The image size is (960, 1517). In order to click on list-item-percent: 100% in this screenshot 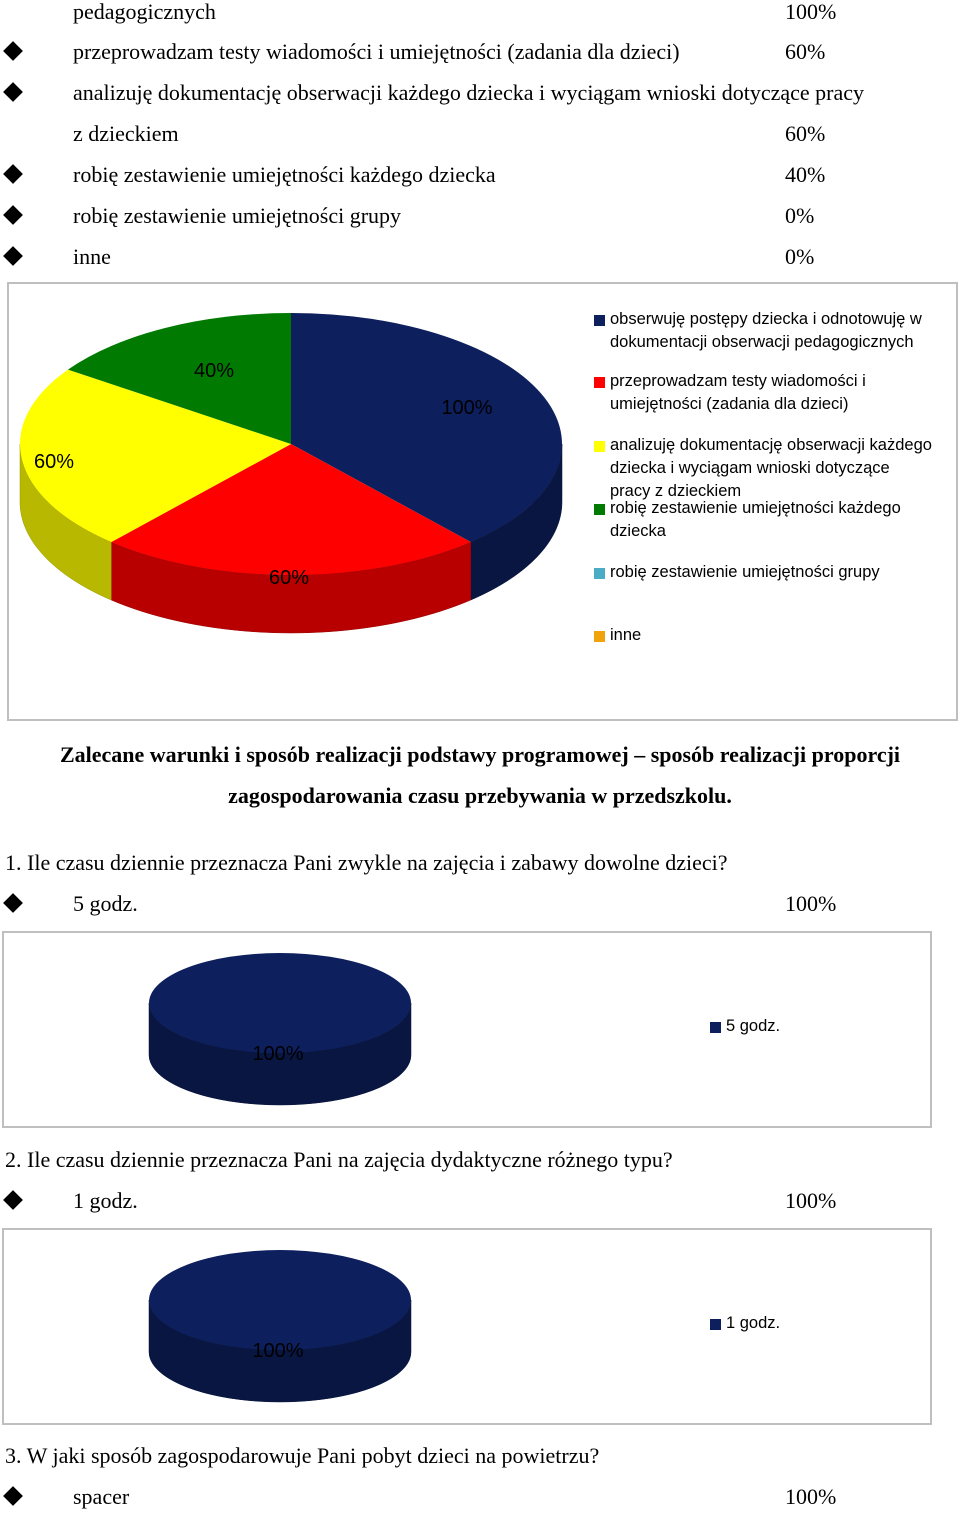, I will do `click(811, 12)`.